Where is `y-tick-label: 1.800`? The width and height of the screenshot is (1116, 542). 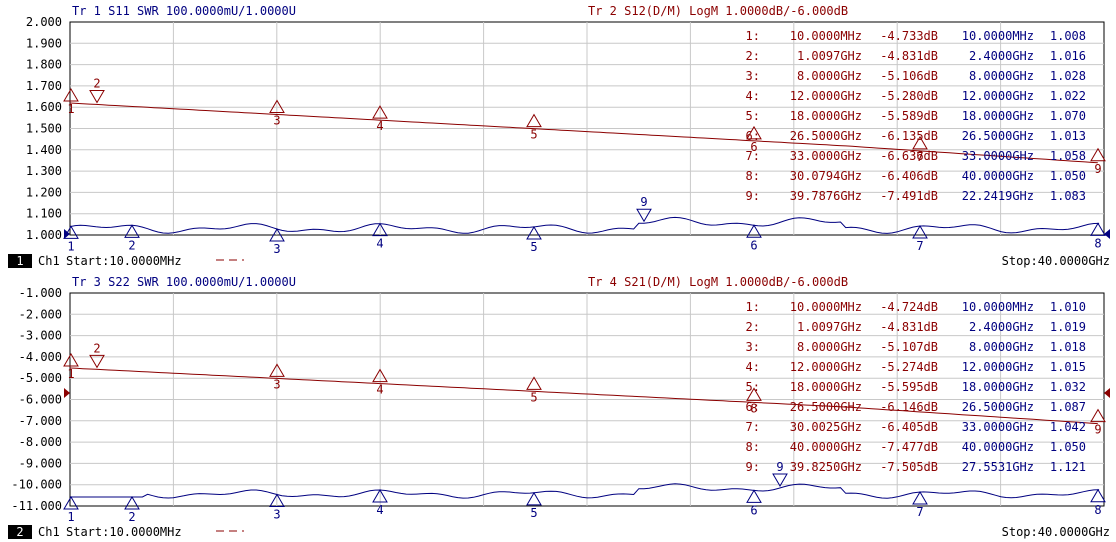 y-tick-label: 1.800 is located at coordinates (44, 65).